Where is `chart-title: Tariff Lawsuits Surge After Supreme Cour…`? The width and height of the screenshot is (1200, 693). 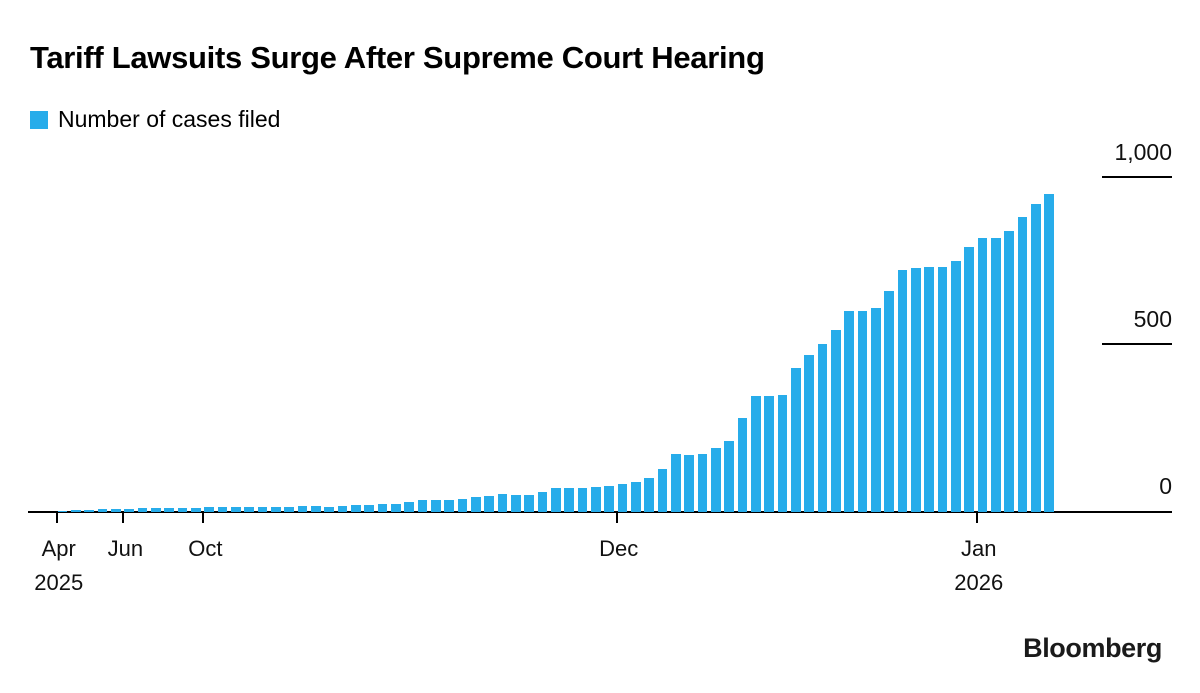
chart-title: Tariff Lawsuits Surge After Supreme Cour… is located at coordinates (397, 57).